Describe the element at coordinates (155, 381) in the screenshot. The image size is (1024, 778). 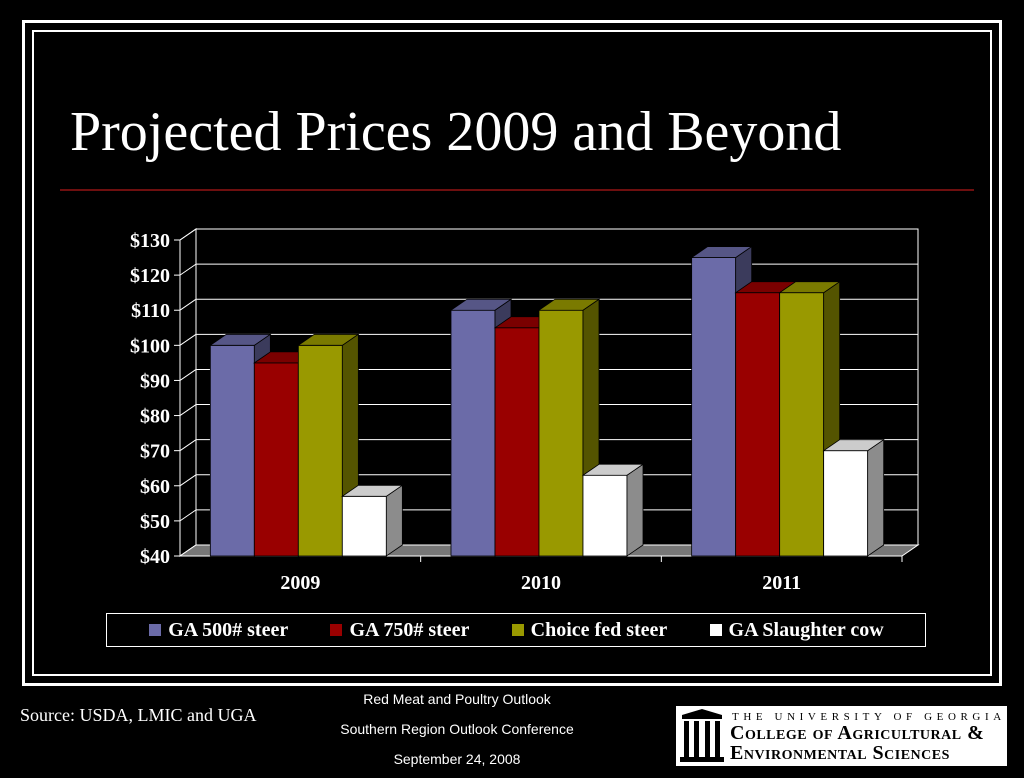
I see `y-tick-label: $90` at that location.